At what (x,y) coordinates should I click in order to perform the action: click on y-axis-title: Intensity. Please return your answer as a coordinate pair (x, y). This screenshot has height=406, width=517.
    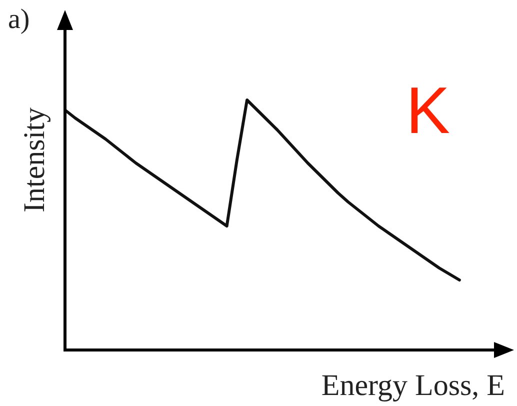
    Looking at the image, I should click on (34, 160).